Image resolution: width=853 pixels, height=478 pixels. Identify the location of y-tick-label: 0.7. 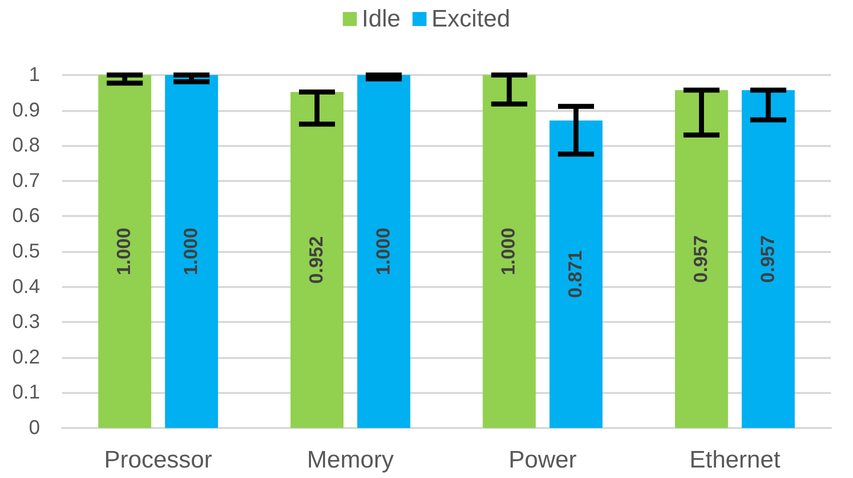
(26, 181).